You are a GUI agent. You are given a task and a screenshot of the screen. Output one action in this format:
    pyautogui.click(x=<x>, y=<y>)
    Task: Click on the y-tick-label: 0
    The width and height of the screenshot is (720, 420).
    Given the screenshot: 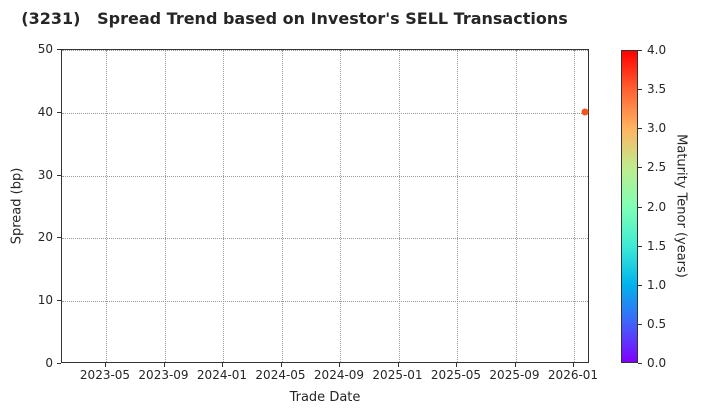 What is the action you would take?
    pyautogui.click(x=49, y=363)
    